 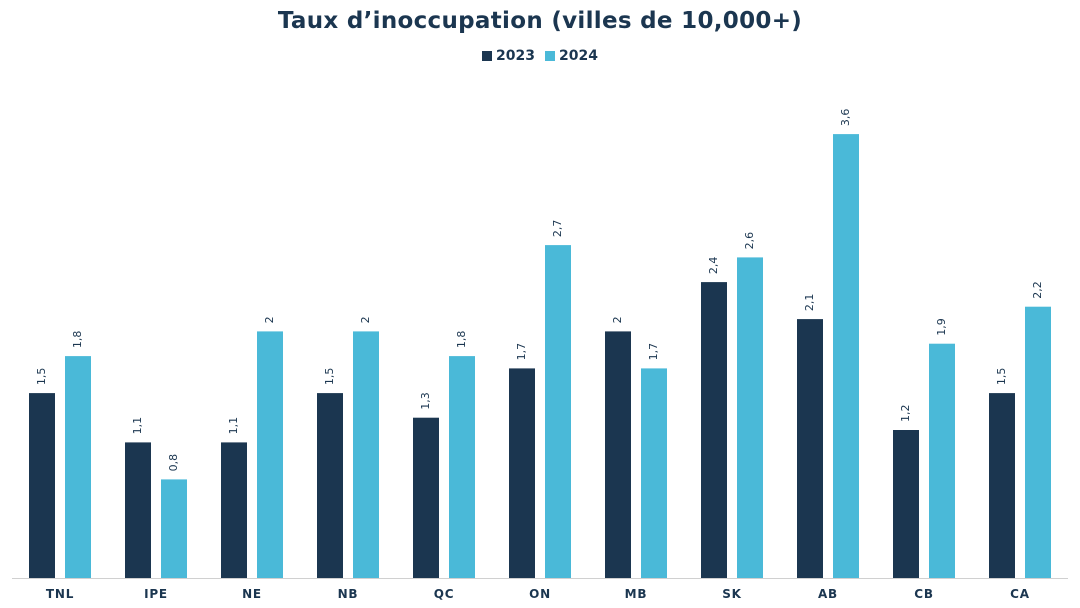 I want to click on data-label-AB-2023: 2,1, so click(x=809, y=303).